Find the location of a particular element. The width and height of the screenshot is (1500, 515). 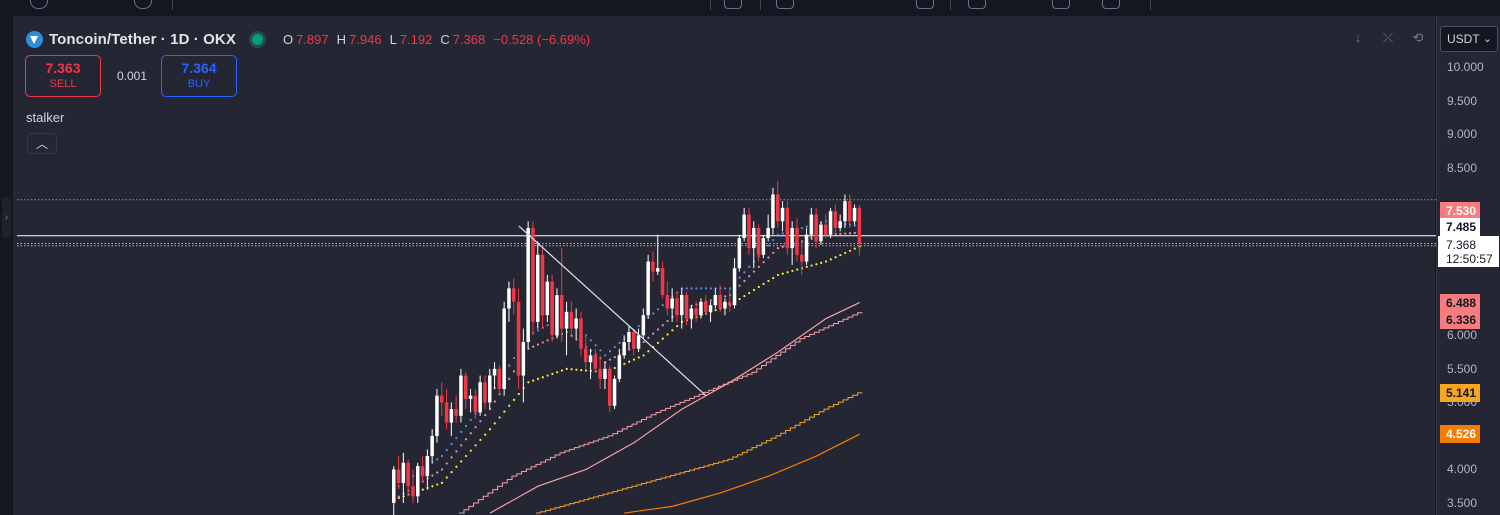

maximize-icon: ⤫ is located at coordinates (1388, 37).